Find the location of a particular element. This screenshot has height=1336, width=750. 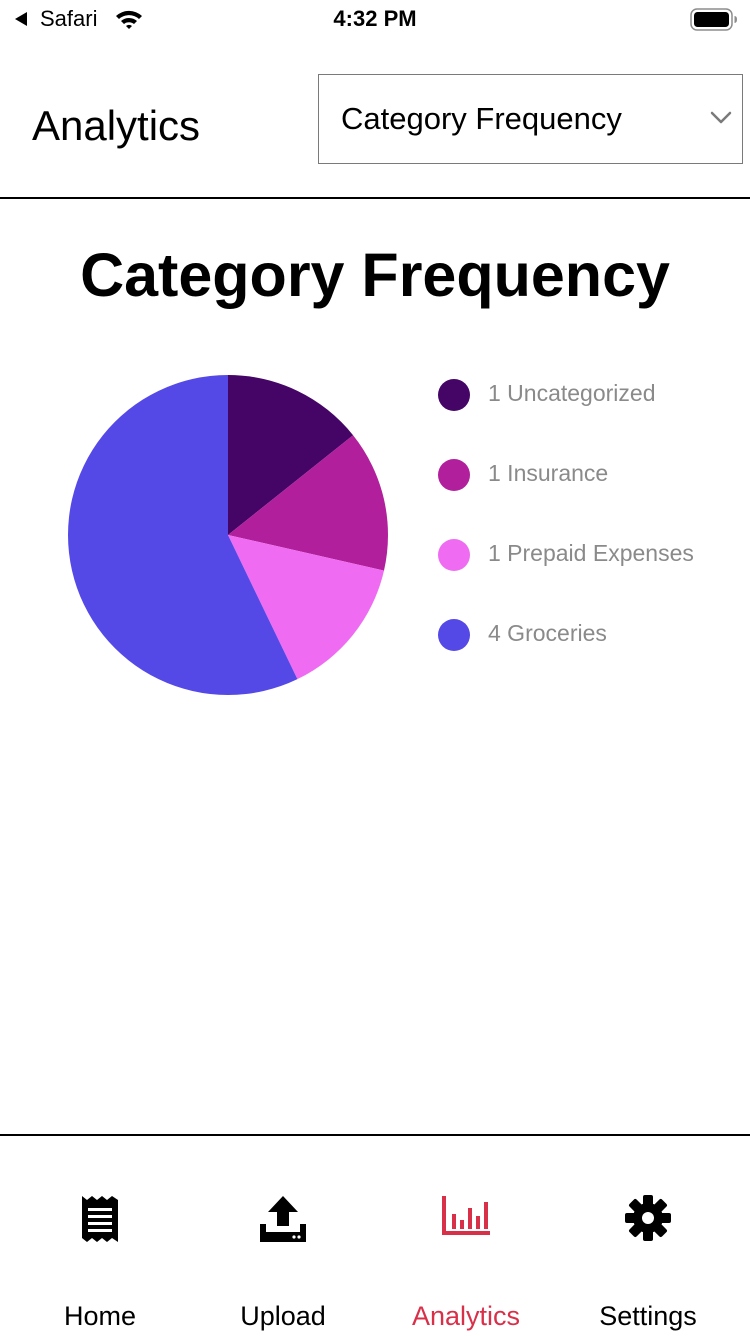

legend-label: 1 Insurance is located at coordinates (548, 473).